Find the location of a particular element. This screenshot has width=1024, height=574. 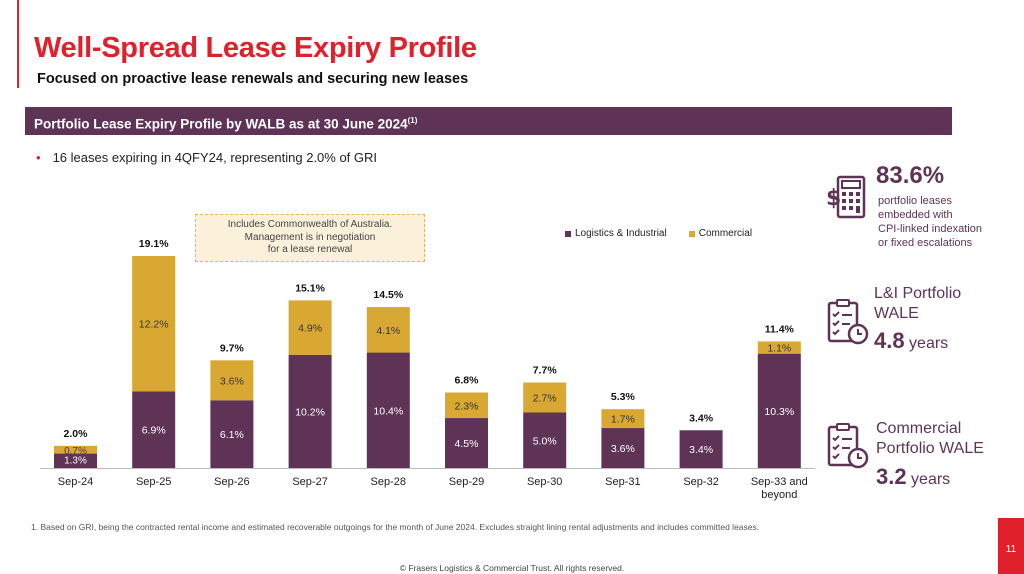

data-label-commercial: 3.6% is located at coordinates (232, 381).